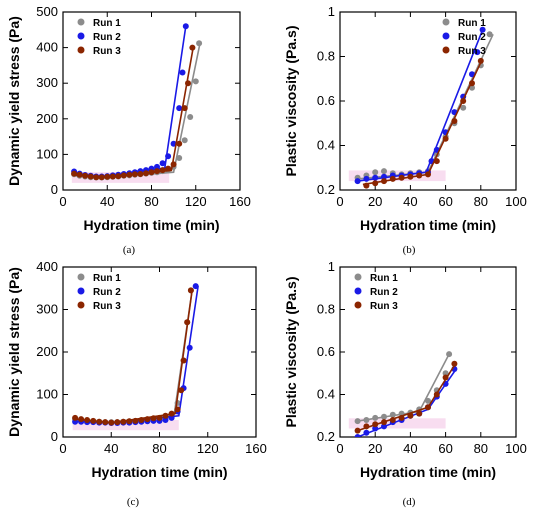 This screenshot has height=512, width=550. Describe the element at coordinates (291, 101) in the screenshot. I see `y-axis-title: Plastic viscosity (Pa.s)` at that location.